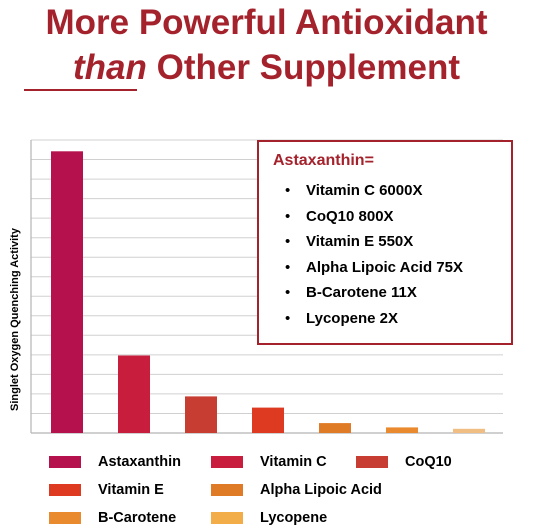 This screenshot has height=528, width=533. What do you see at coordinates (428, 462) in the screenshot?
I see `legend-label: CoQ10` at bounding box center [428, 462].